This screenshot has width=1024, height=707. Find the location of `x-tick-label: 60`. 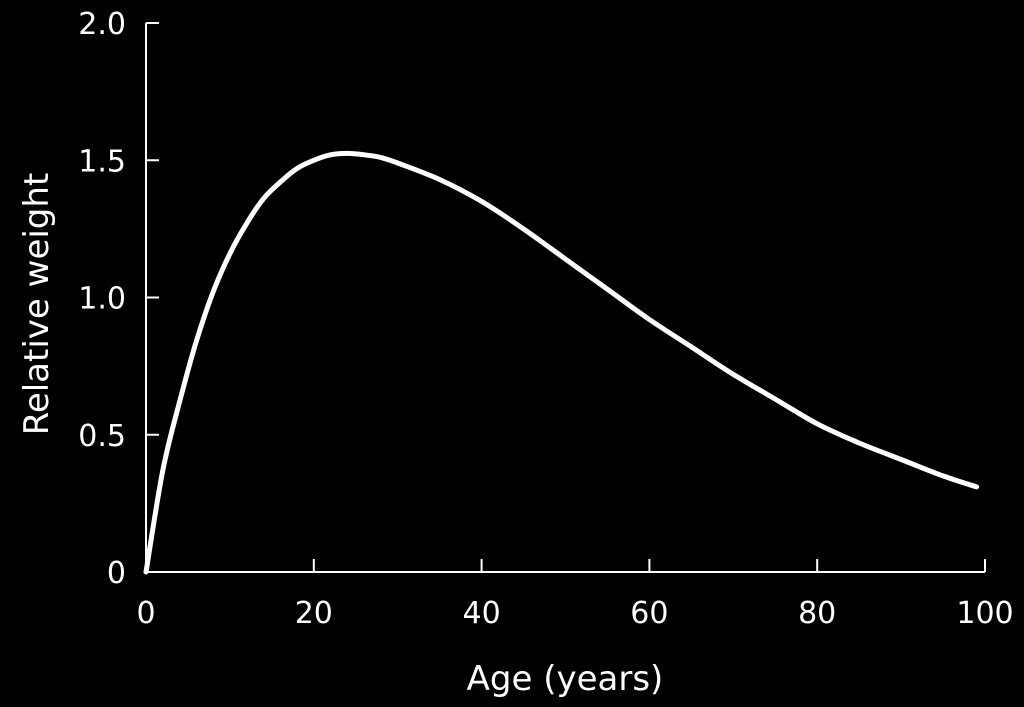

x-tick-label: 60 is located at coordinates (649, 613).